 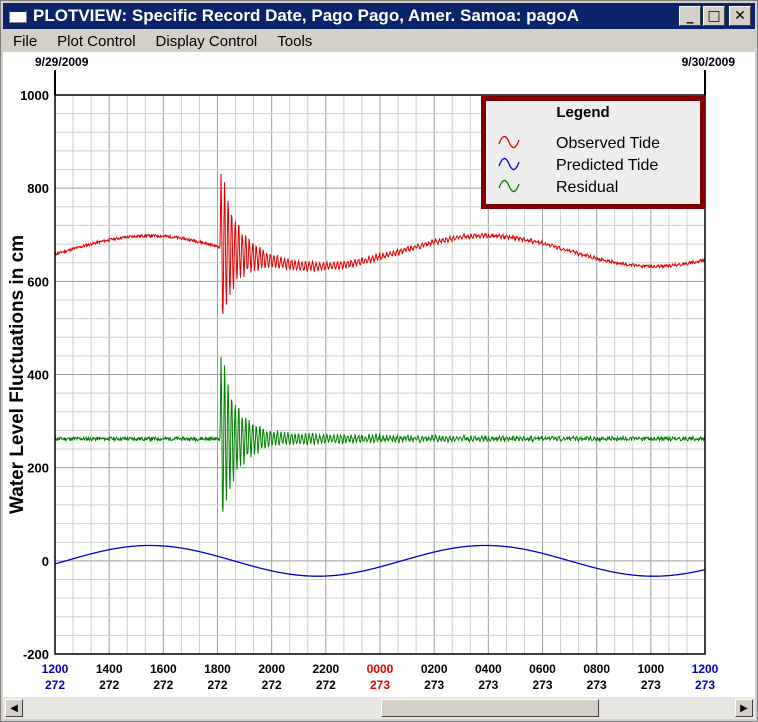 What do you see at coordinates (34, 95) in the screenshot?
I see `y-tick-label: 1000` at bounding box center [34, 95].